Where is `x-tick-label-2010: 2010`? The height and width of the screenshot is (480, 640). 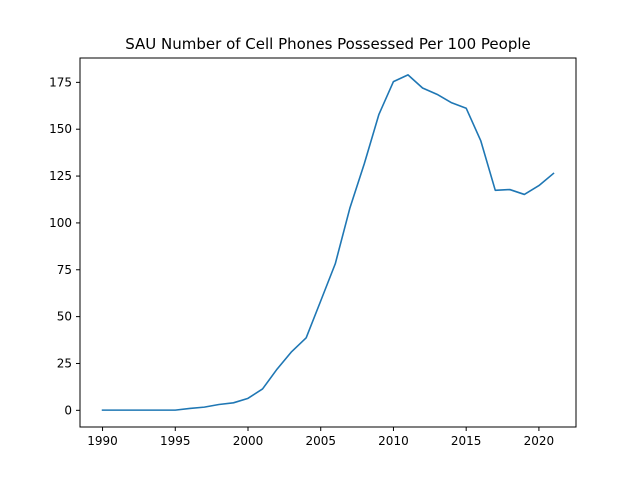
x-tick-label-2010: 2010 is located at coordinates (393, 441).